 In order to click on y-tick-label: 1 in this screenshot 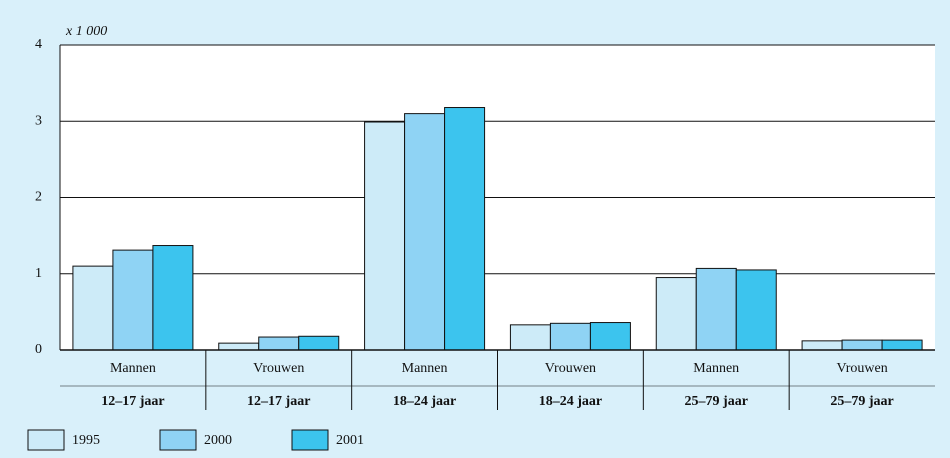, I will do `click(38, 273)`.